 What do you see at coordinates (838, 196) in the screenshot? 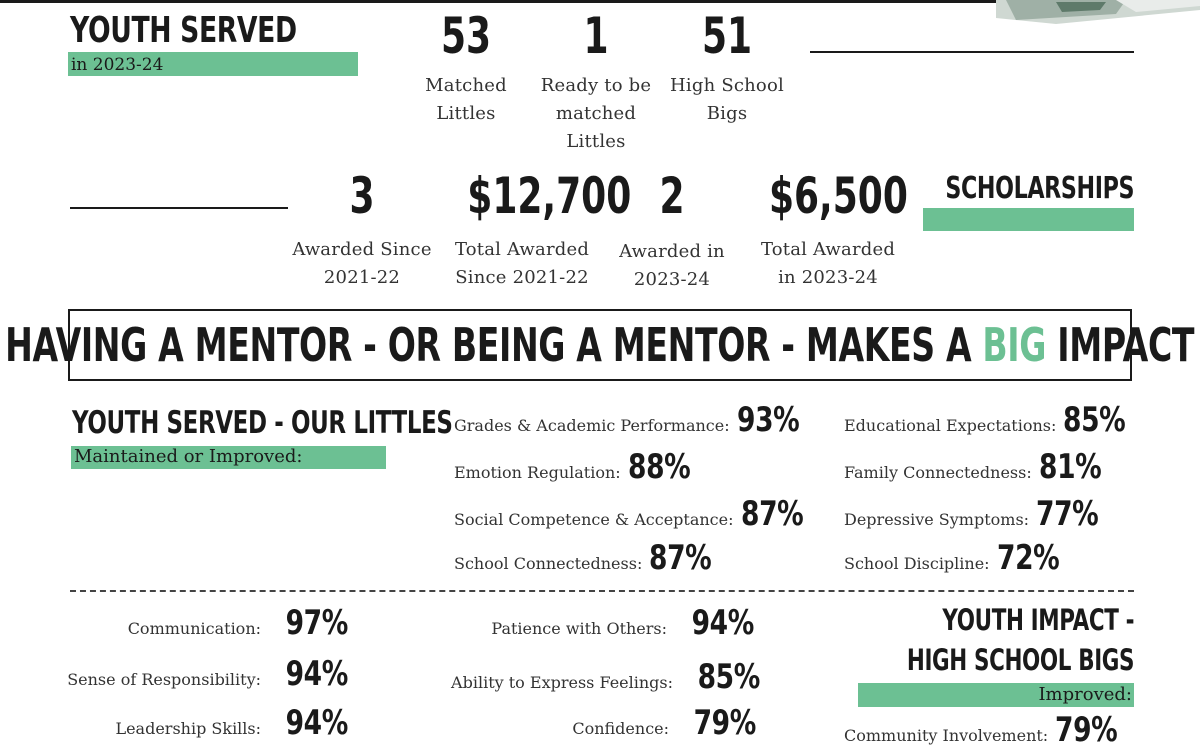
I see `stat-value: $6,500` at bounding box center [838, 196].